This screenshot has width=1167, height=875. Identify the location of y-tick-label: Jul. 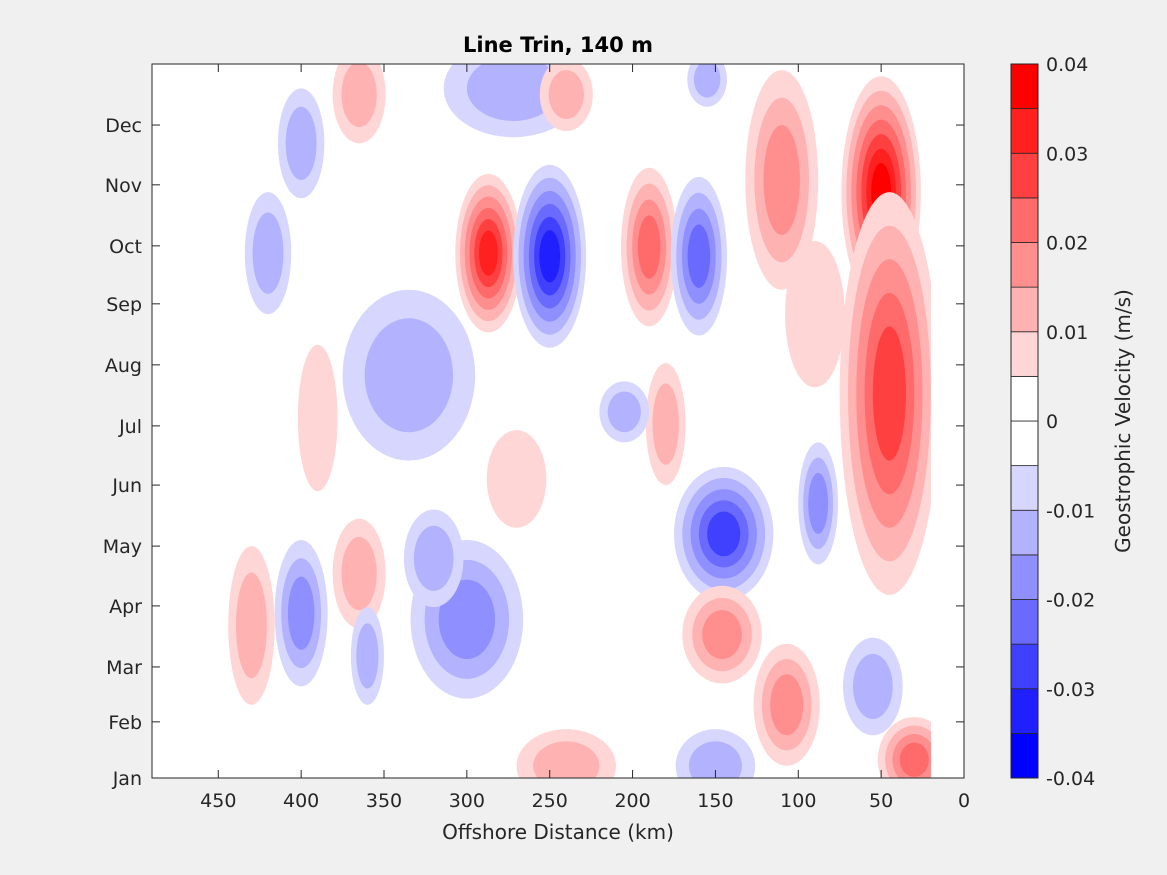
(130, 427).